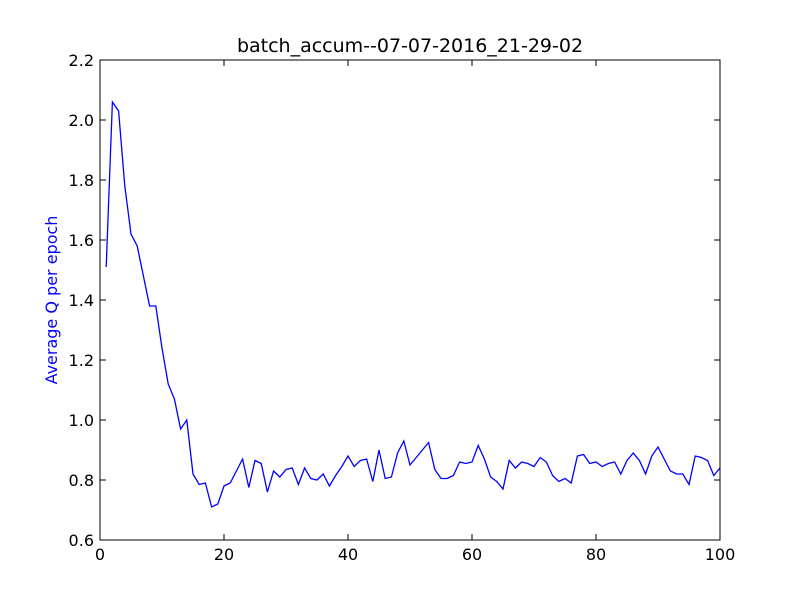  I want to click on x-tick-label: 80, so click(596, 554).